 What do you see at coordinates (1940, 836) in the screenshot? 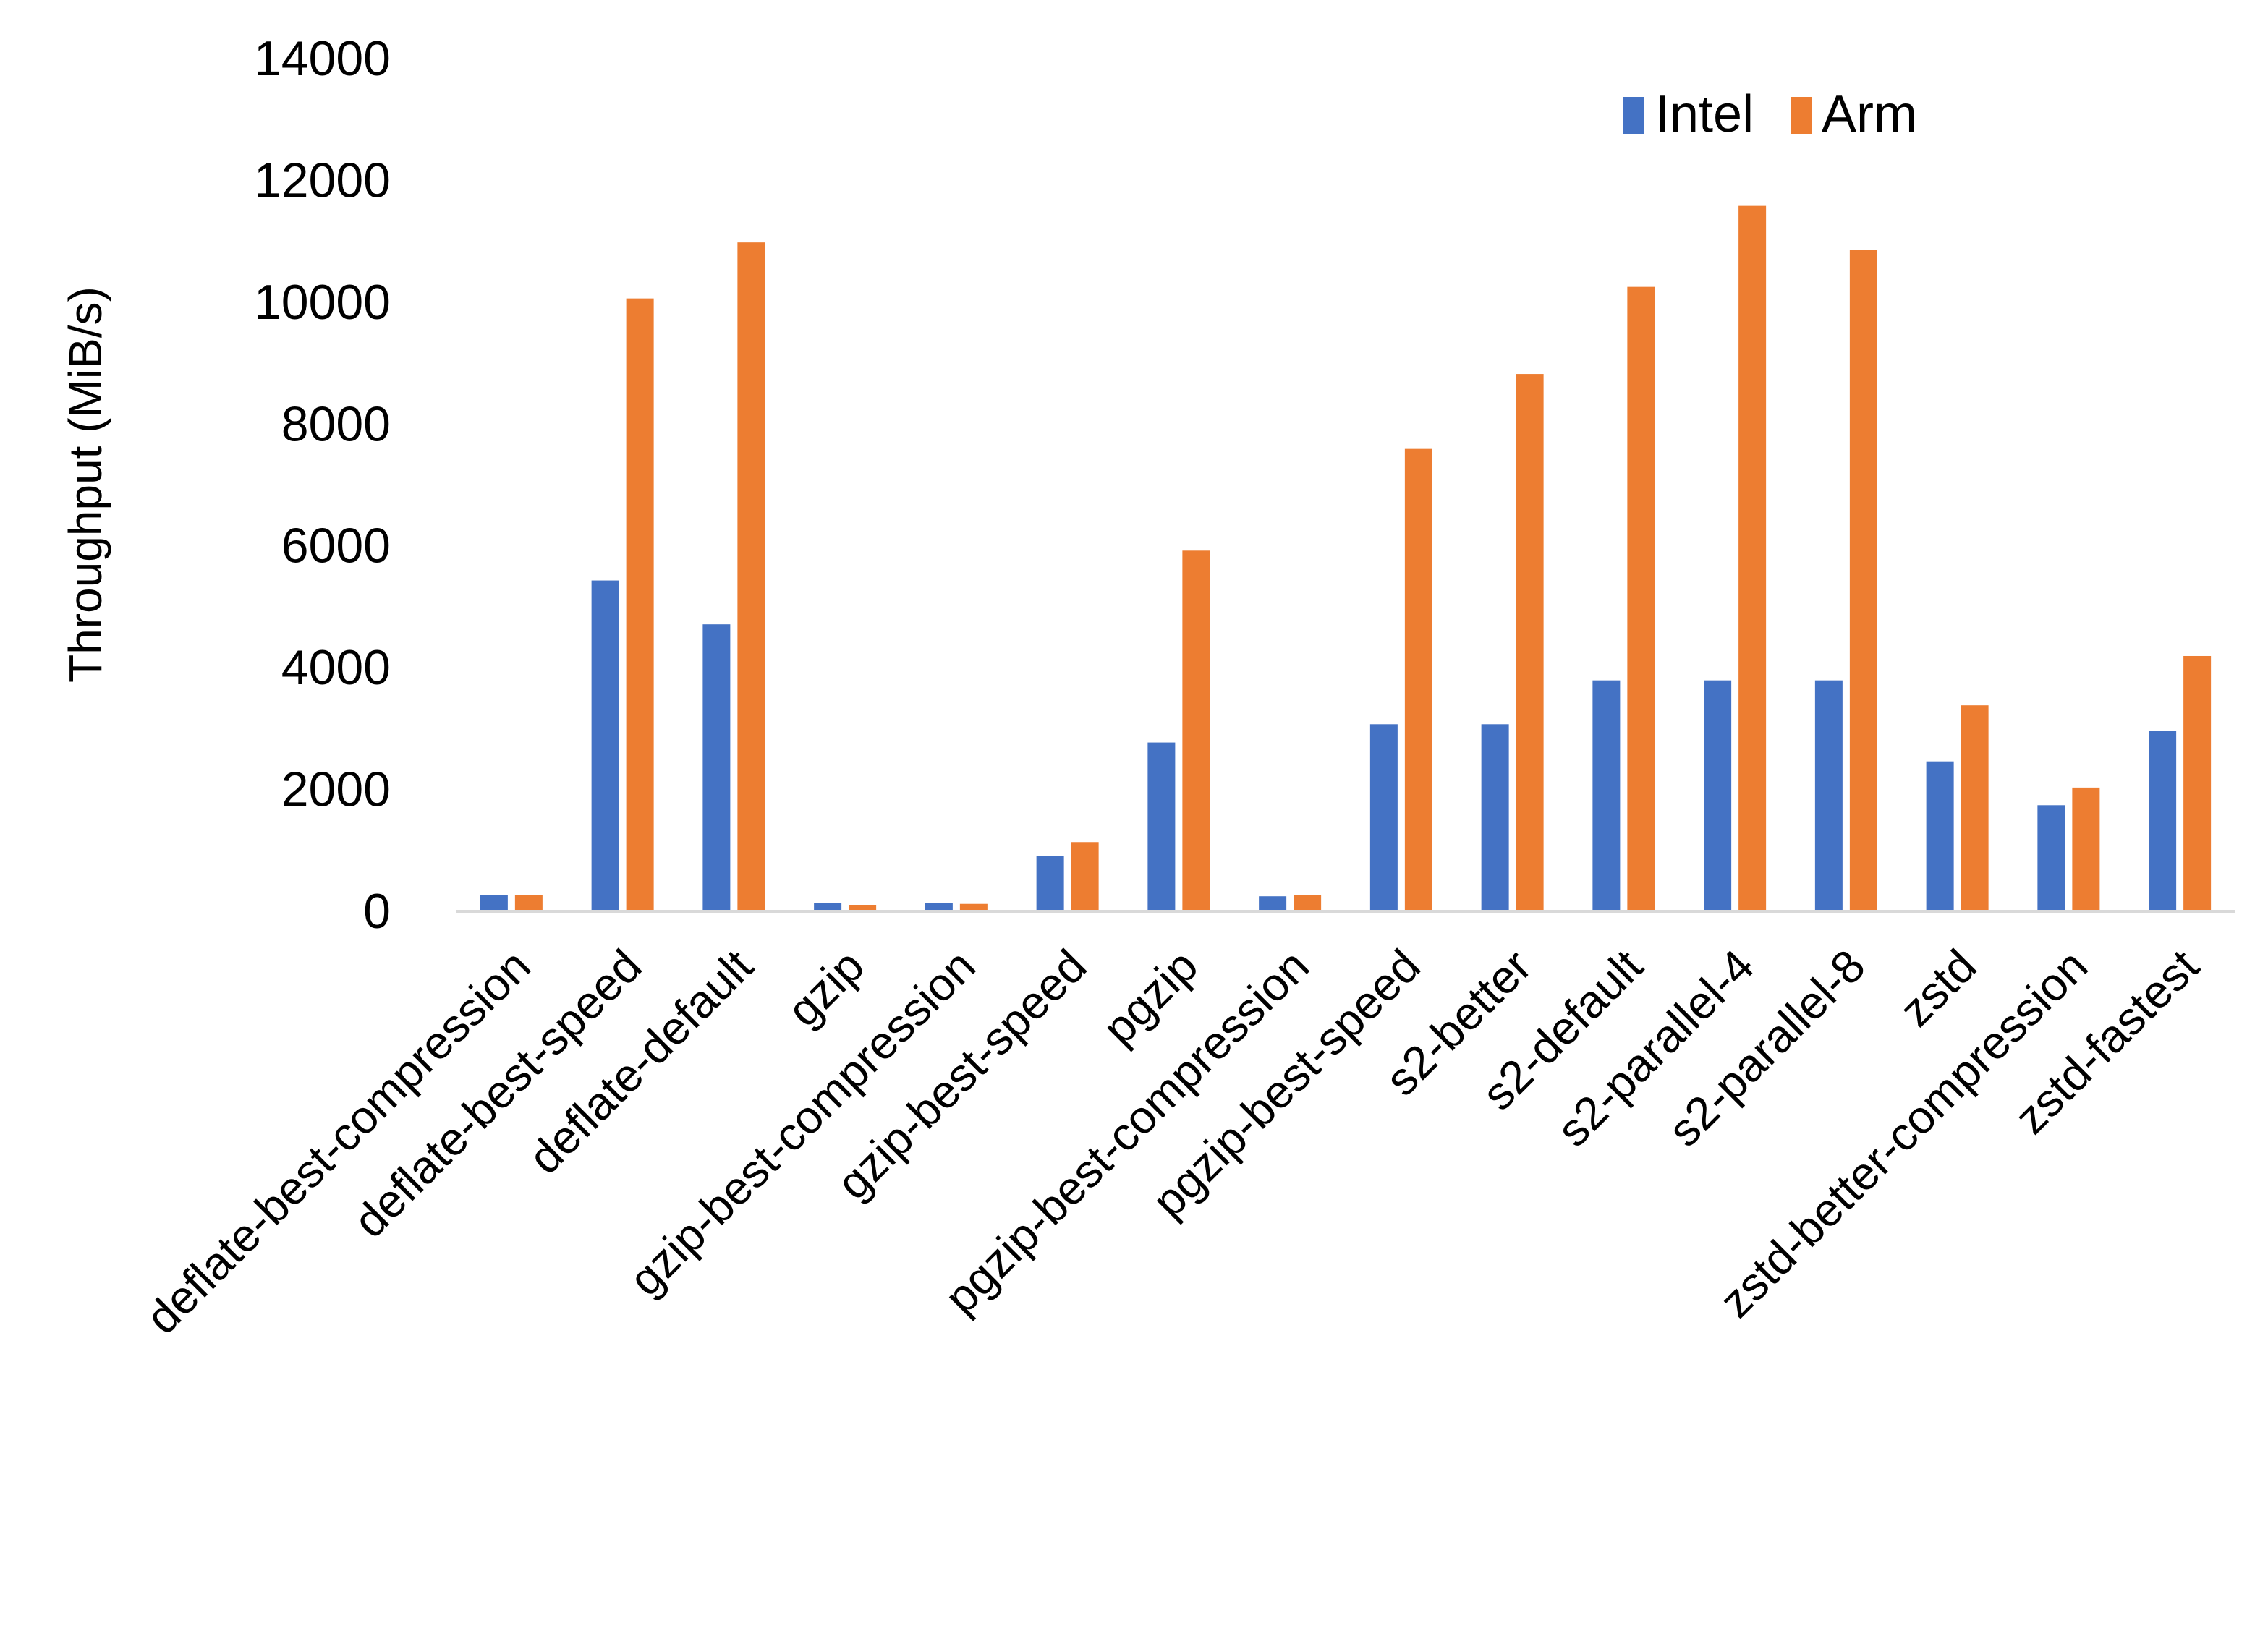
I see `bar-intel-zstd` at bounding box center [1940, 836].